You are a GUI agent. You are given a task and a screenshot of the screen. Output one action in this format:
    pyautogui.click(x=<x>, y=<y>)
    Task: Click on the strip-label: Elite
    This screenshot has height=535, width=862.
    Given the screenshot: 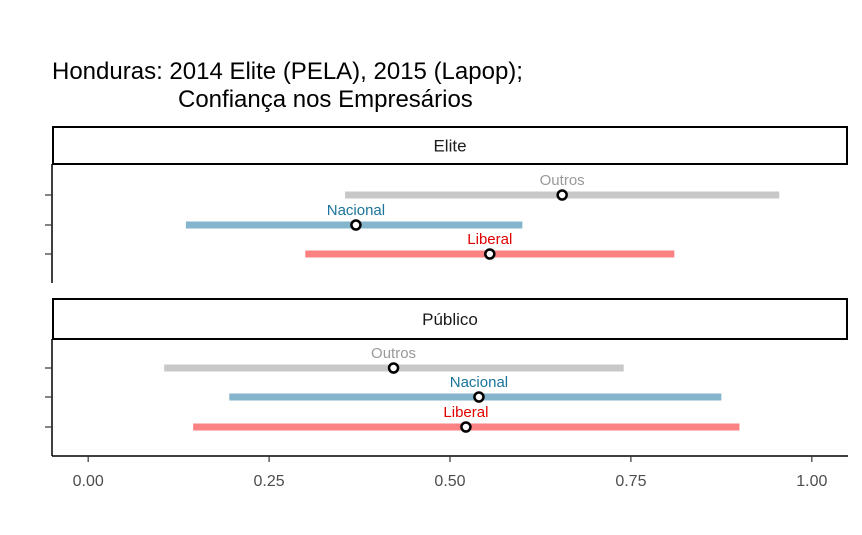 What is the action you would take?
    pyautogui.click(x=449, y=146)
    